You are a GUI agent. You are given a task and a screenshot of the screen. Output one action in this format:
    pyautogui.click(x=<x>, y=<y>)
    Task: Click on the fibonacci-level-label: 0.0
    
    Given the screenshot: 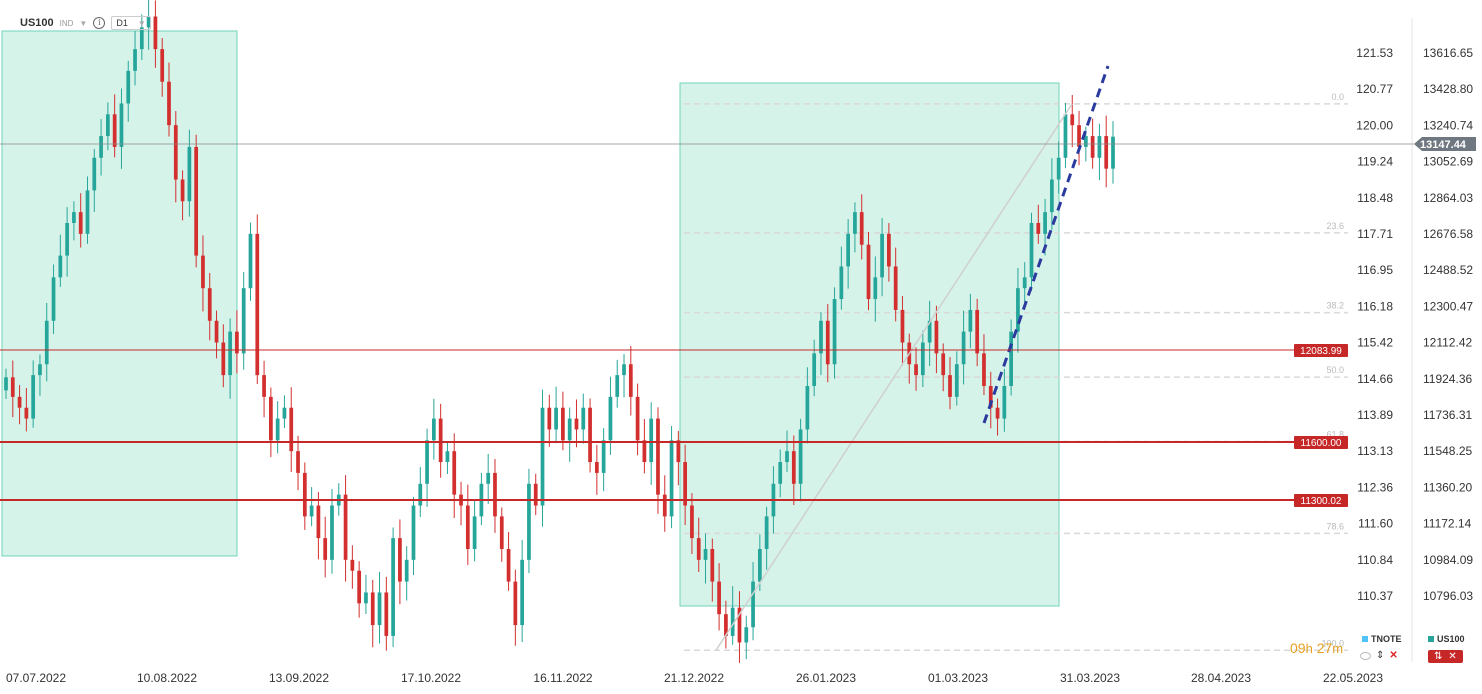 What is the action you would take?
    pyautogui.click(x=1337, y=97)
    